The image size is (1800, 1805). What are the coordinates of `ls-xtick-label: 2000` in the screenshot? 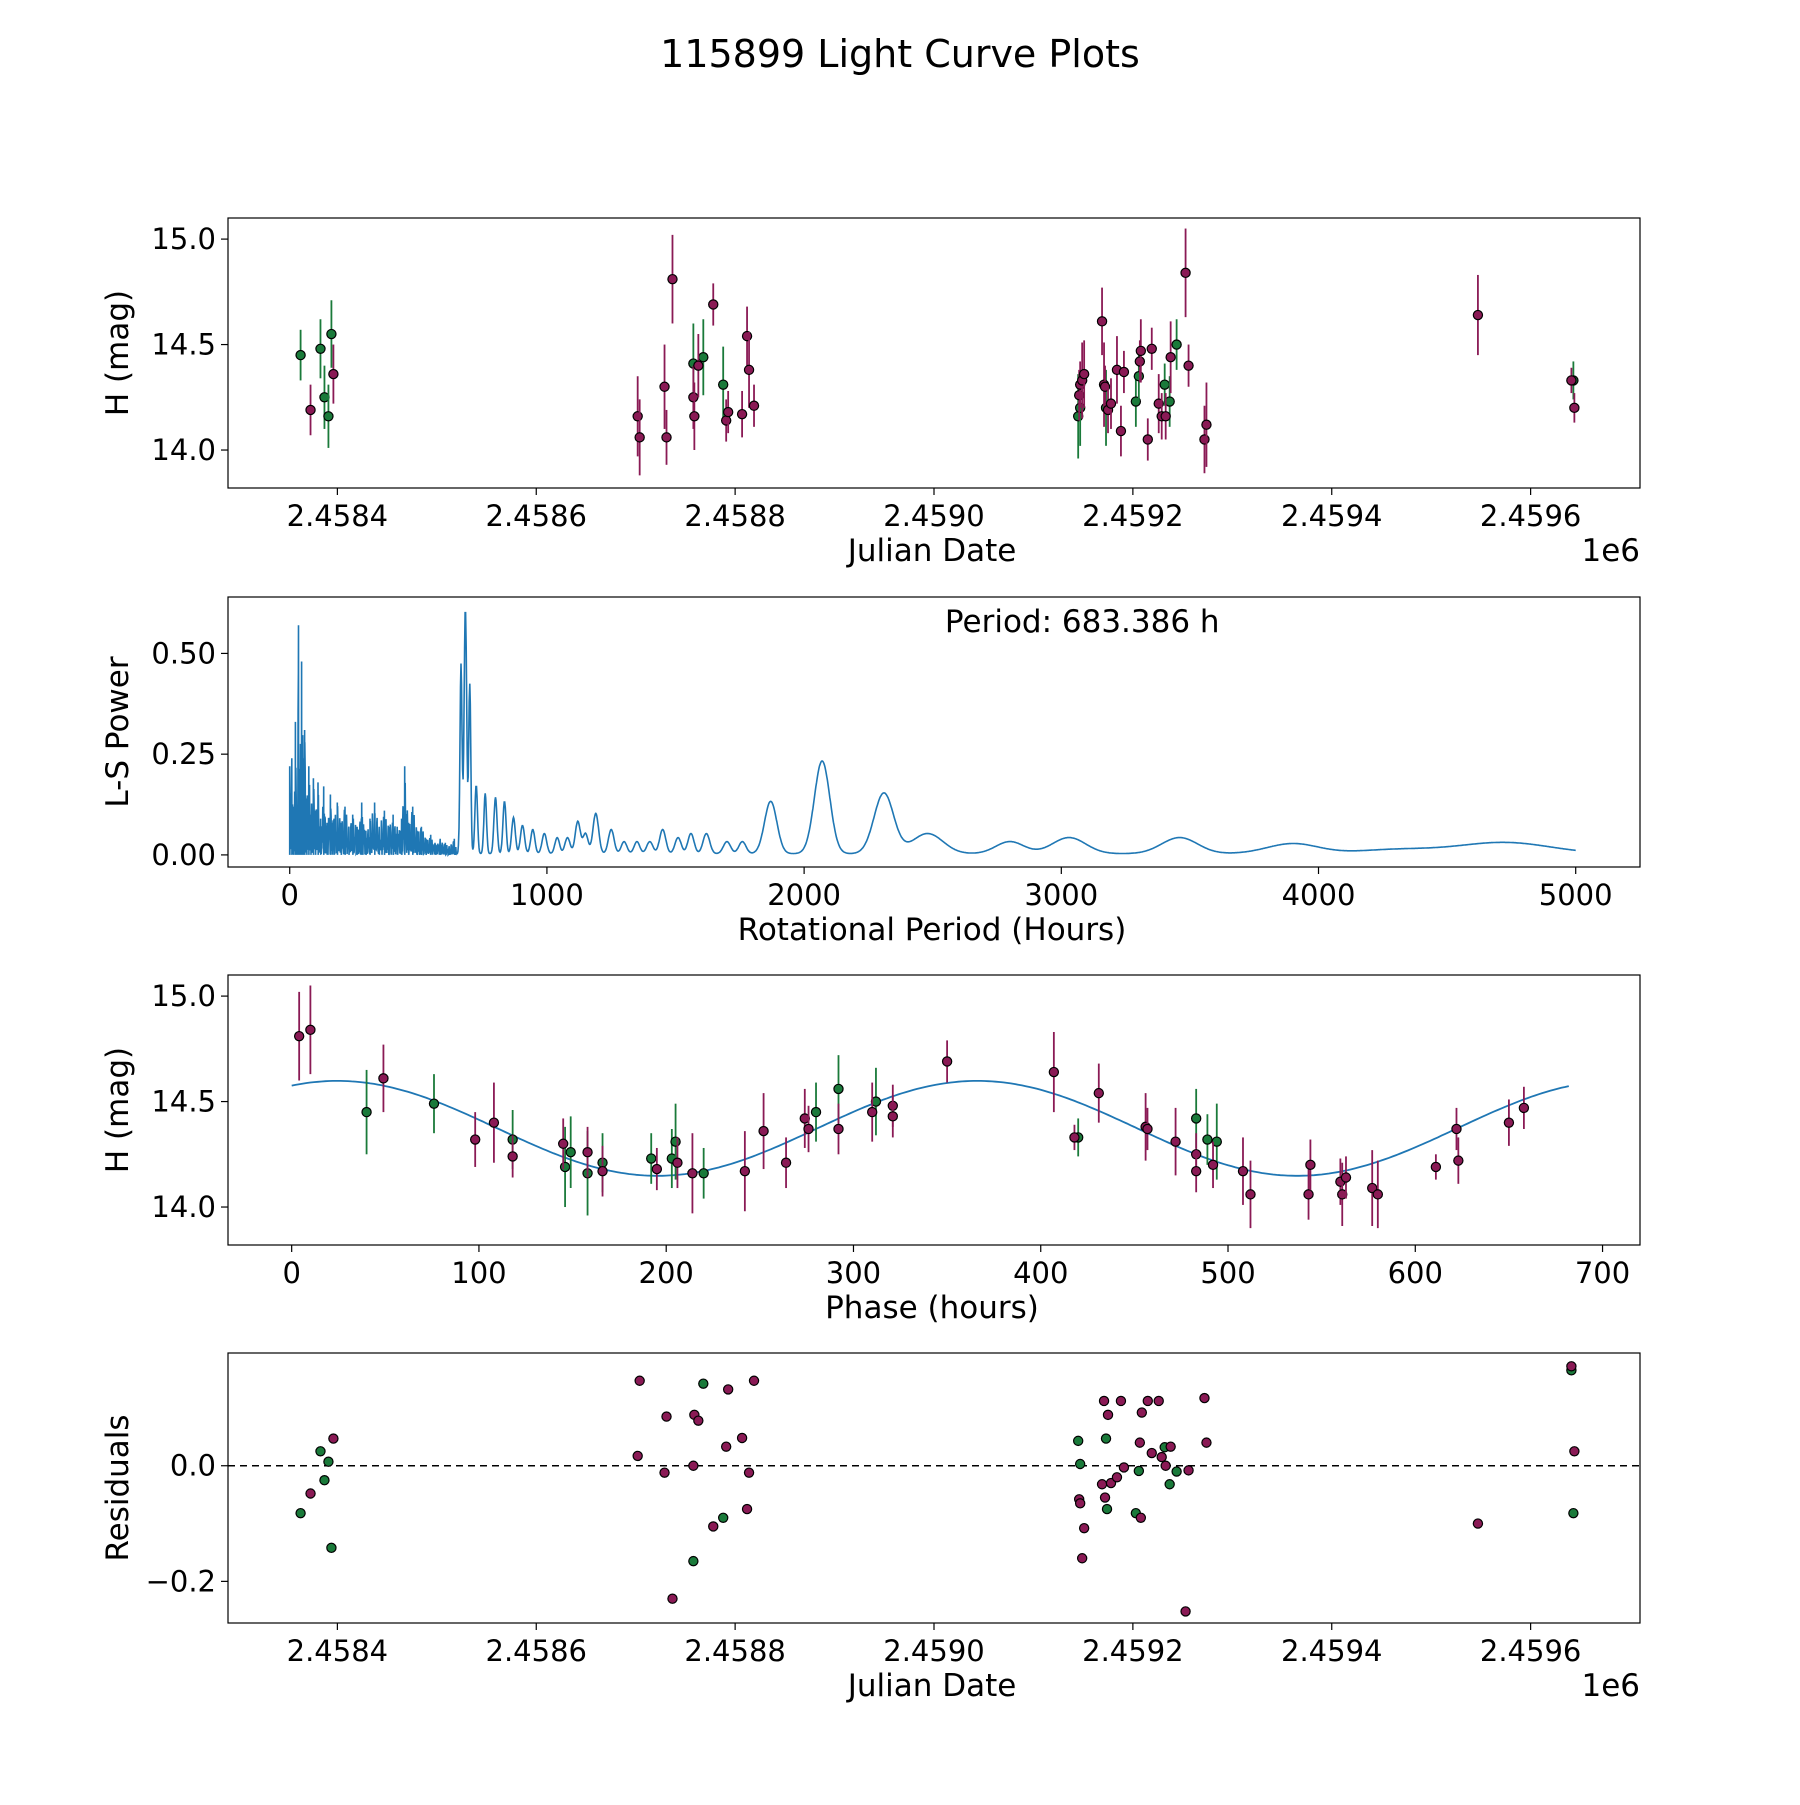 It's located at (804, 895).